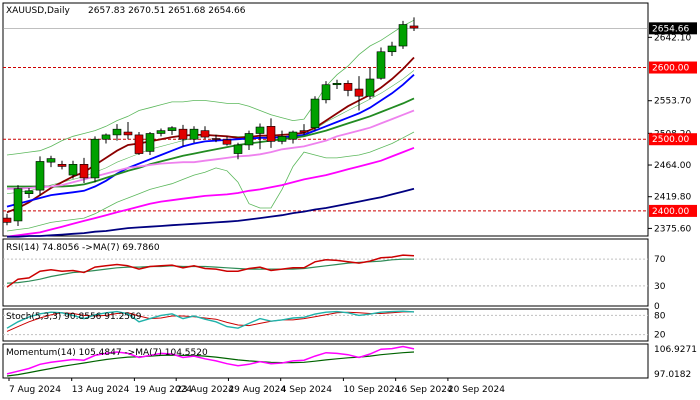 This screenshot has height=400, width=700. Describe the element at coordinates (670, 140) in the screenshot. I see `level-label: 2500.00` at that location.